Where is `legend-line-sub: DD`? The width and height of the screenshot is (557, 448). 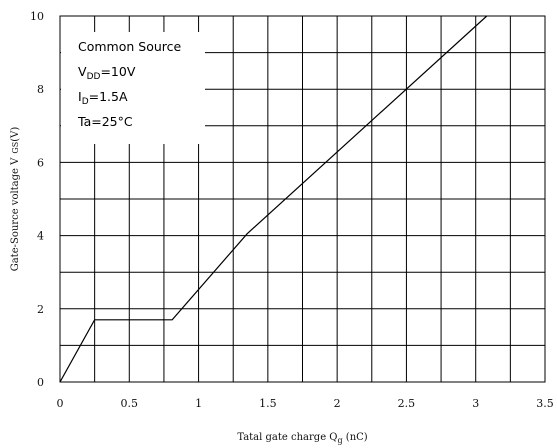 legend-line-sub: DD is located at coordinates (94, 77).